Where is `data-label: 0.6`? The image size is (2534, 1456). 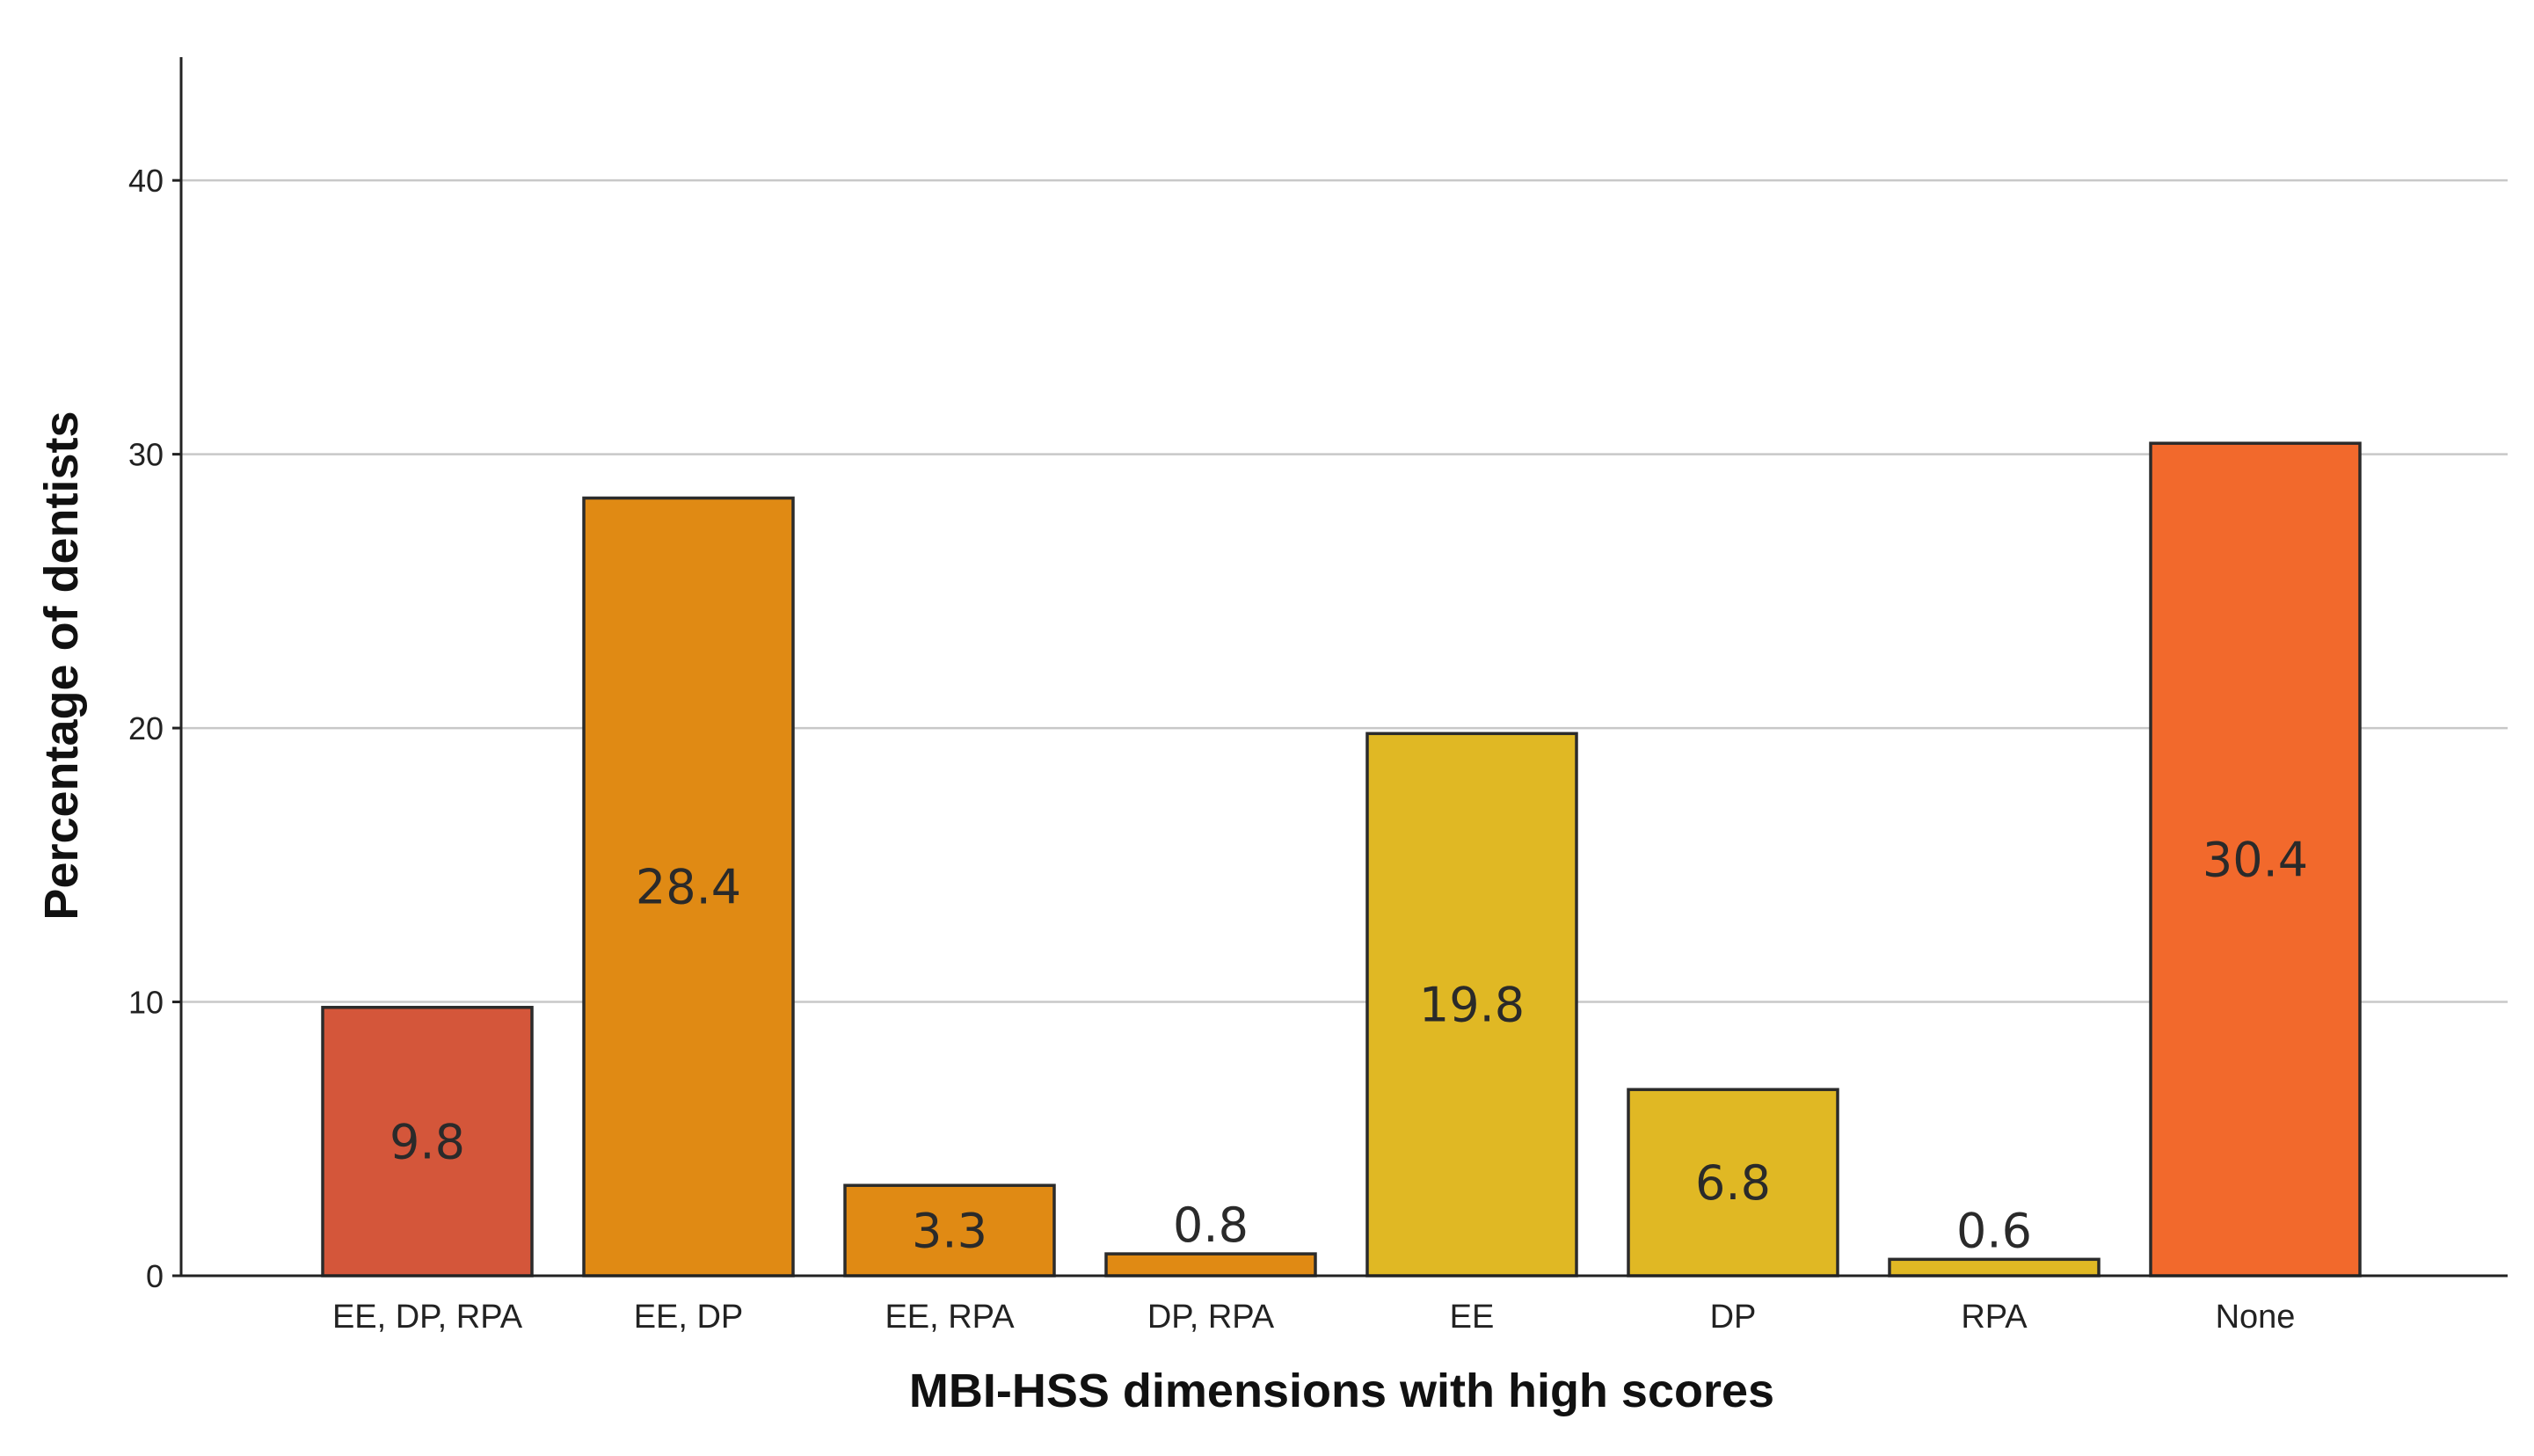 data-label: 0.6 is located at coordinates (1994, 1230).